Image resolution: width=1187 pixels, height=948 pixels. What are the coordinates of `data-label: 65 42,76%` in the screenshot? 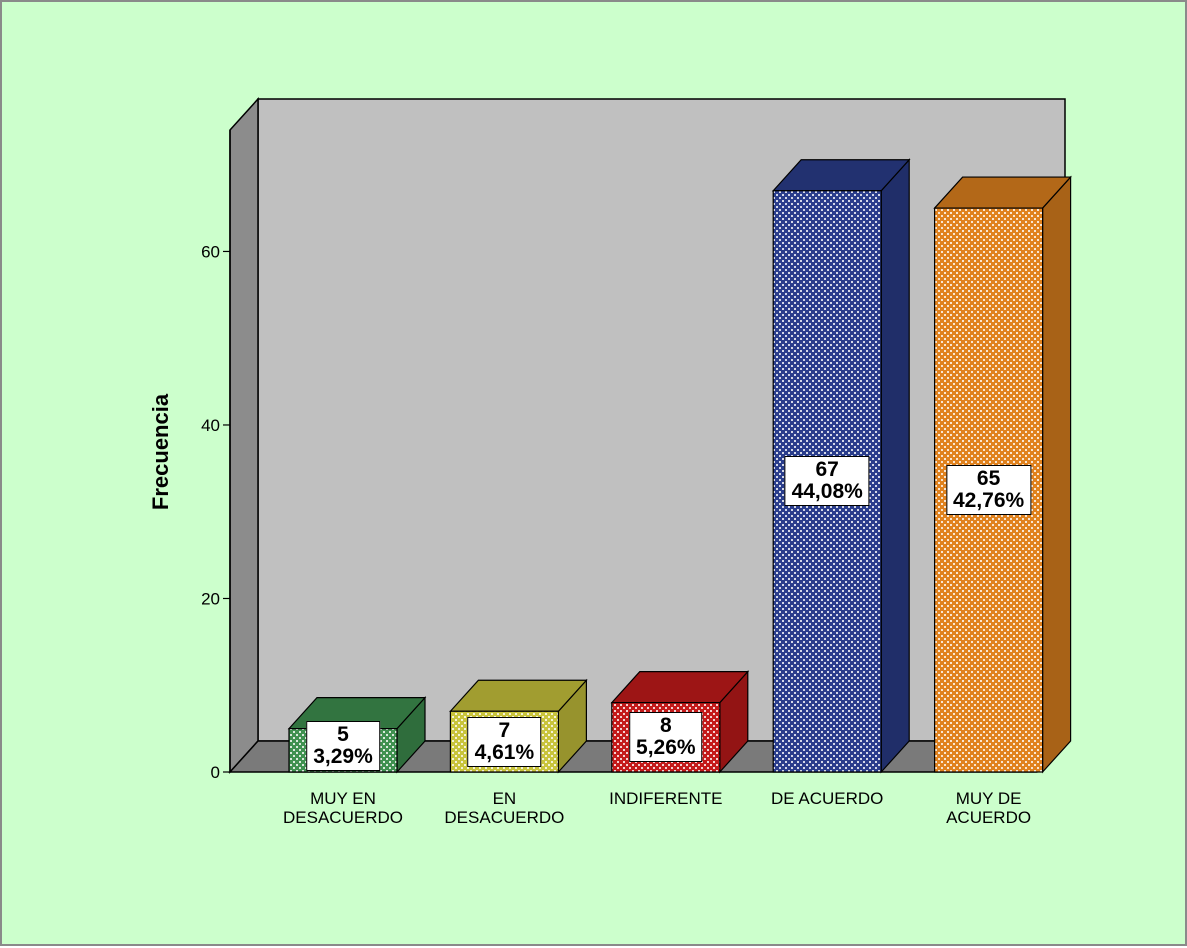 It's located at (988, 490).